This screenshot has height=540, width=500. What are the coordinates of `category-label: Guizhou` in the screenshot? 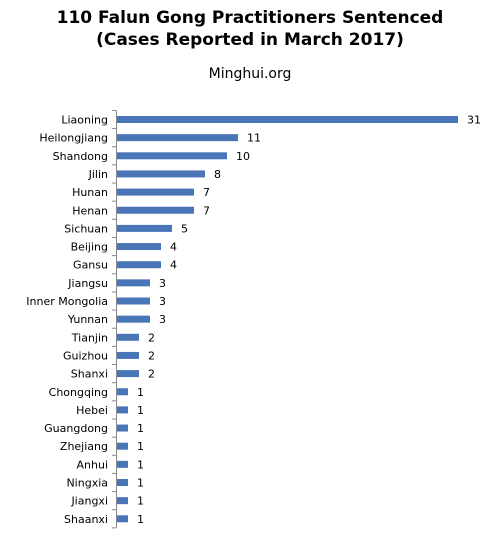 It's located at (85, 355).